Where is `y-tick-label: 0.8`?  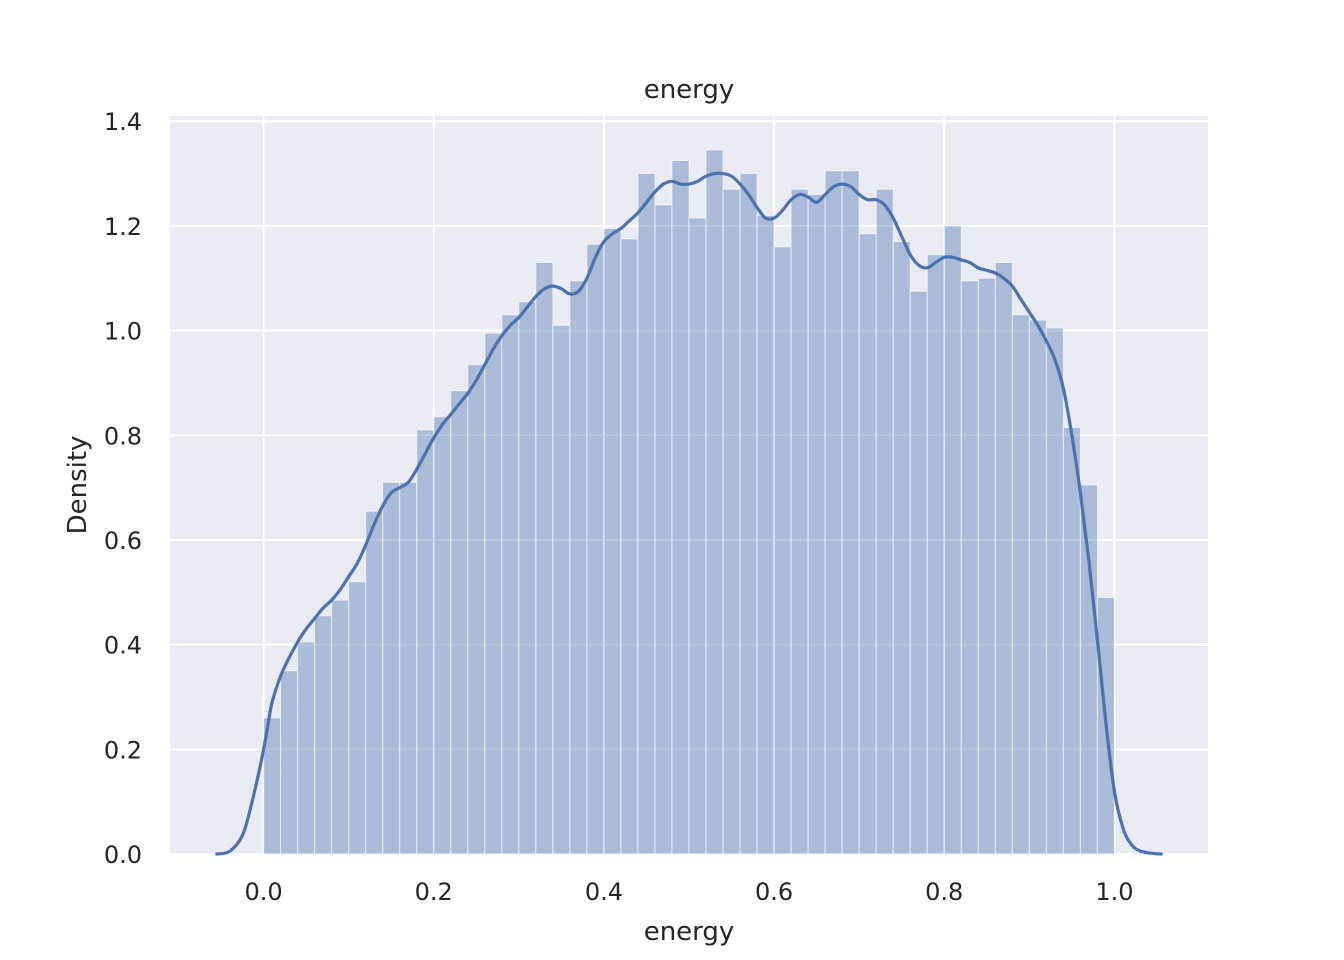 y-tick-label: 0.8 is located at coordinates (123, 436).